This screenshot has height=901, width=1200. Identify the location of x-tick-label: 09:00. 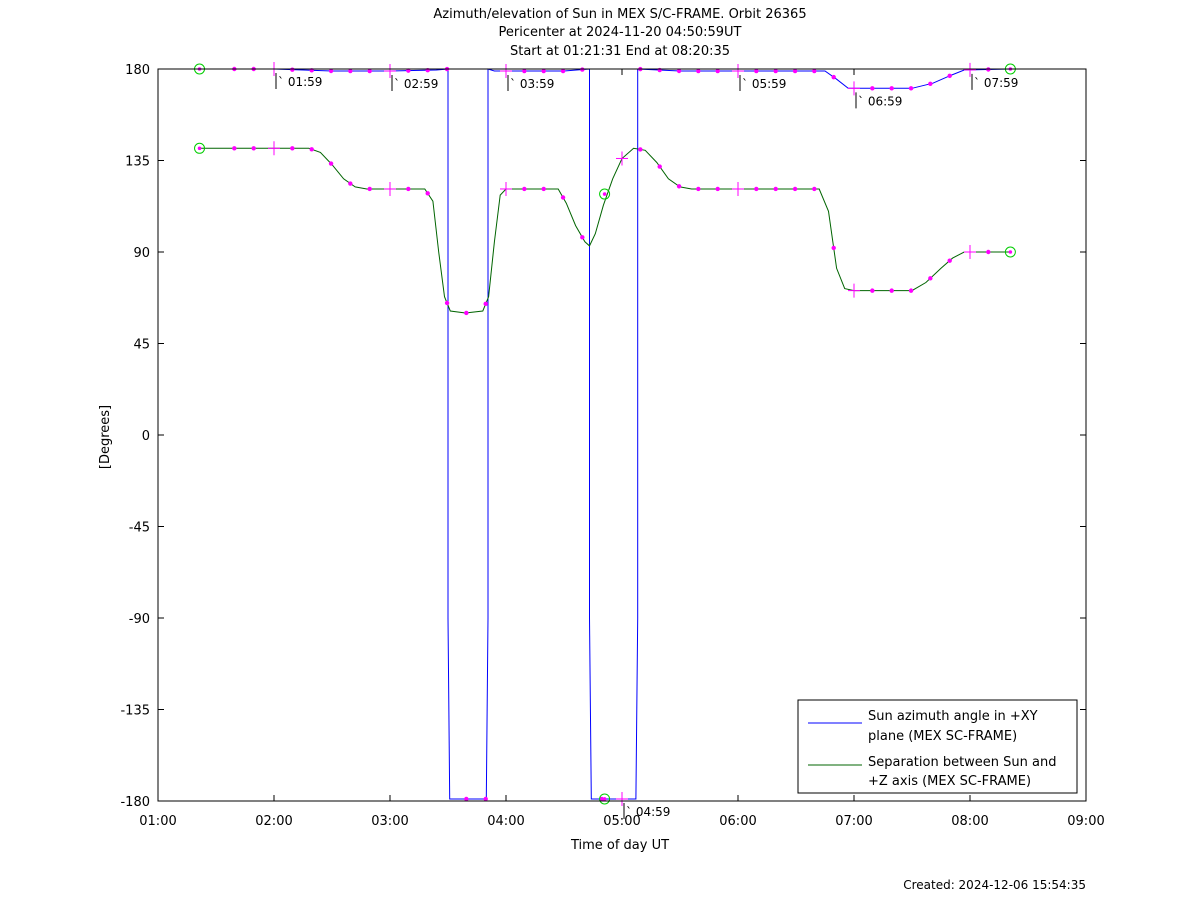
(1085, 821).